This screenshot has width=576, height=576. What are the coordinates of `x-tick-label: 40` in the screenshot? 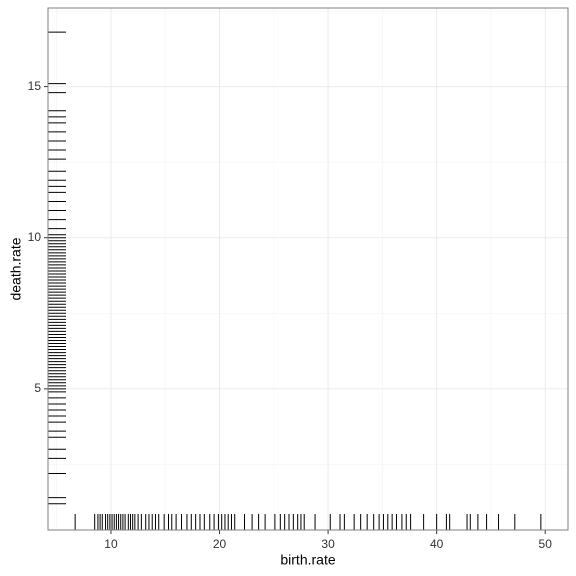 It's located at (437, 544).